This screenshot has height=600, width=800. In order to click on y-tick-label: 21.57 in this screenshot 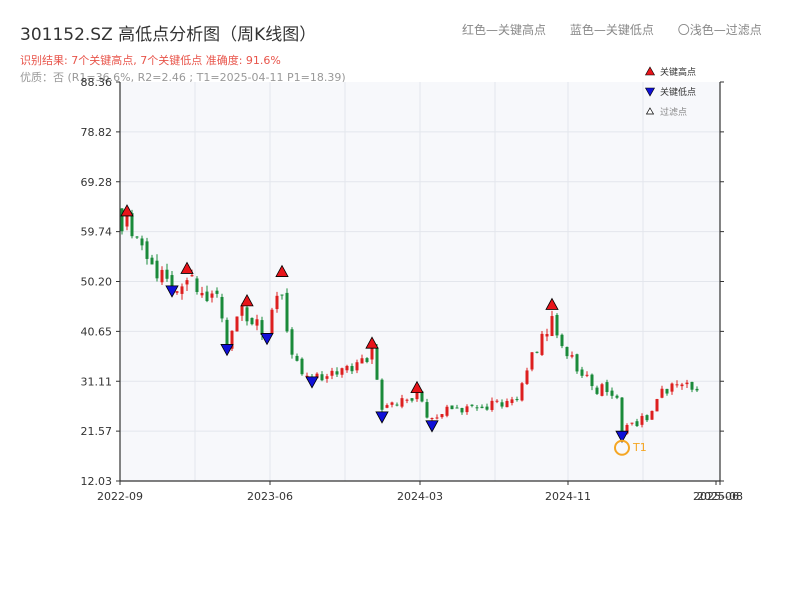, I will do `click(97, 431)`.